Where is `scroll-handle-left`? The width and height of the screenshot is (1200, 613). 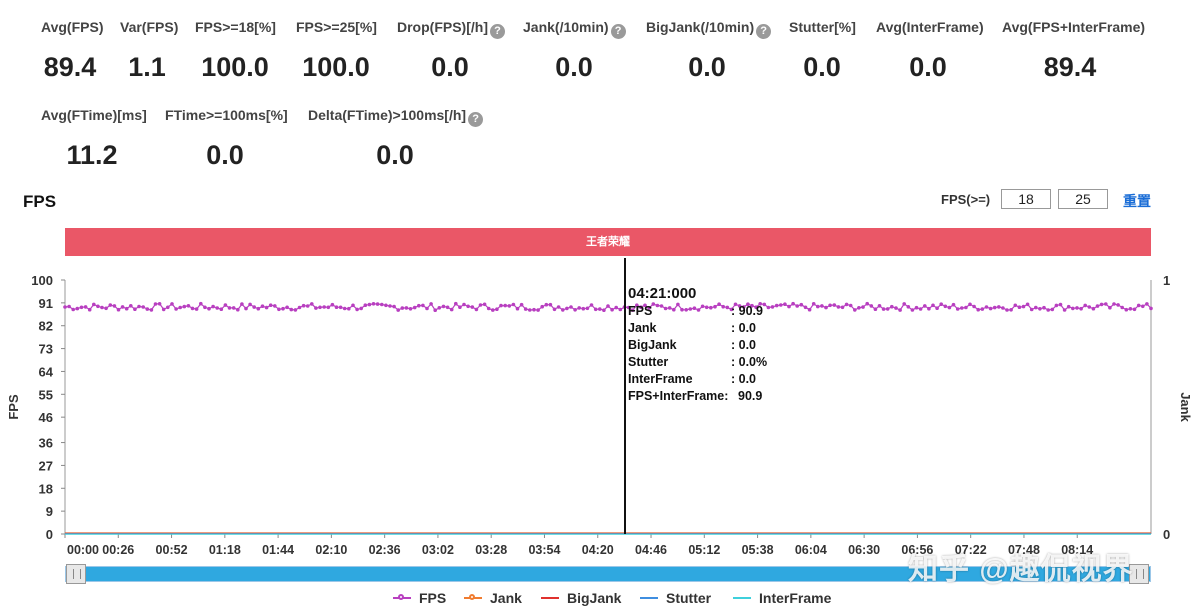
scroll-handle-left is located at coordinates (76, 574).